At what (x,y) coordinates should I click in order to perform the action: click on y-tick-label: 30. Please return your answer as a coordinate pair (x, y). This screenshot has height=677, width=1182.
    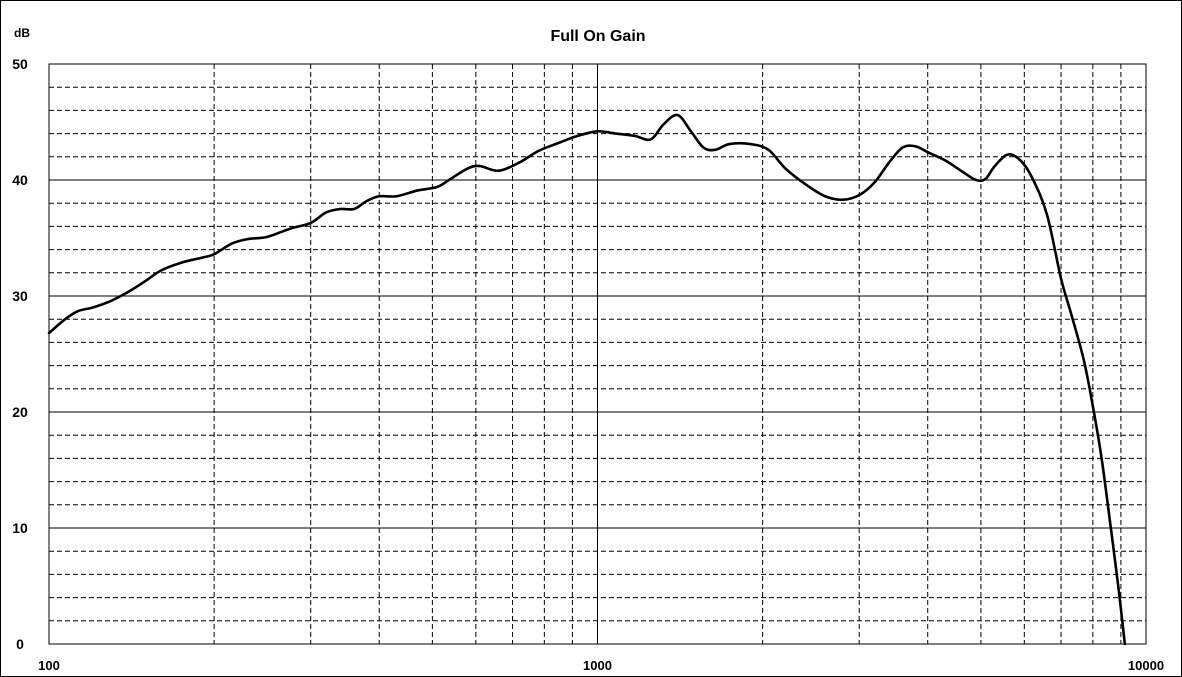
    Looking at the image, I should click on (20, 296).